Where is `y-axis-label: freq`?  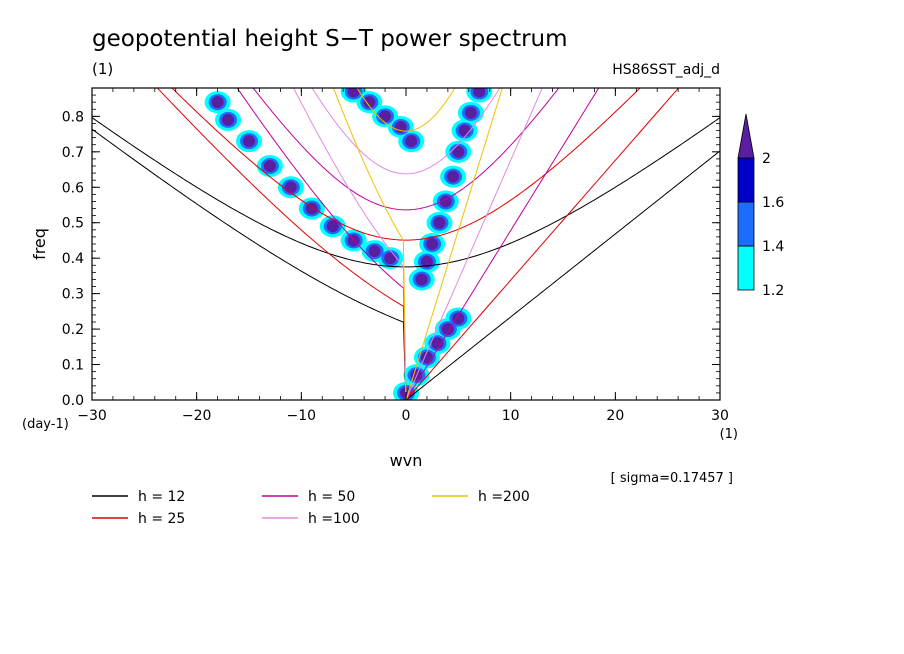 y-axis-label: freq is located at coordinates (39, 244).